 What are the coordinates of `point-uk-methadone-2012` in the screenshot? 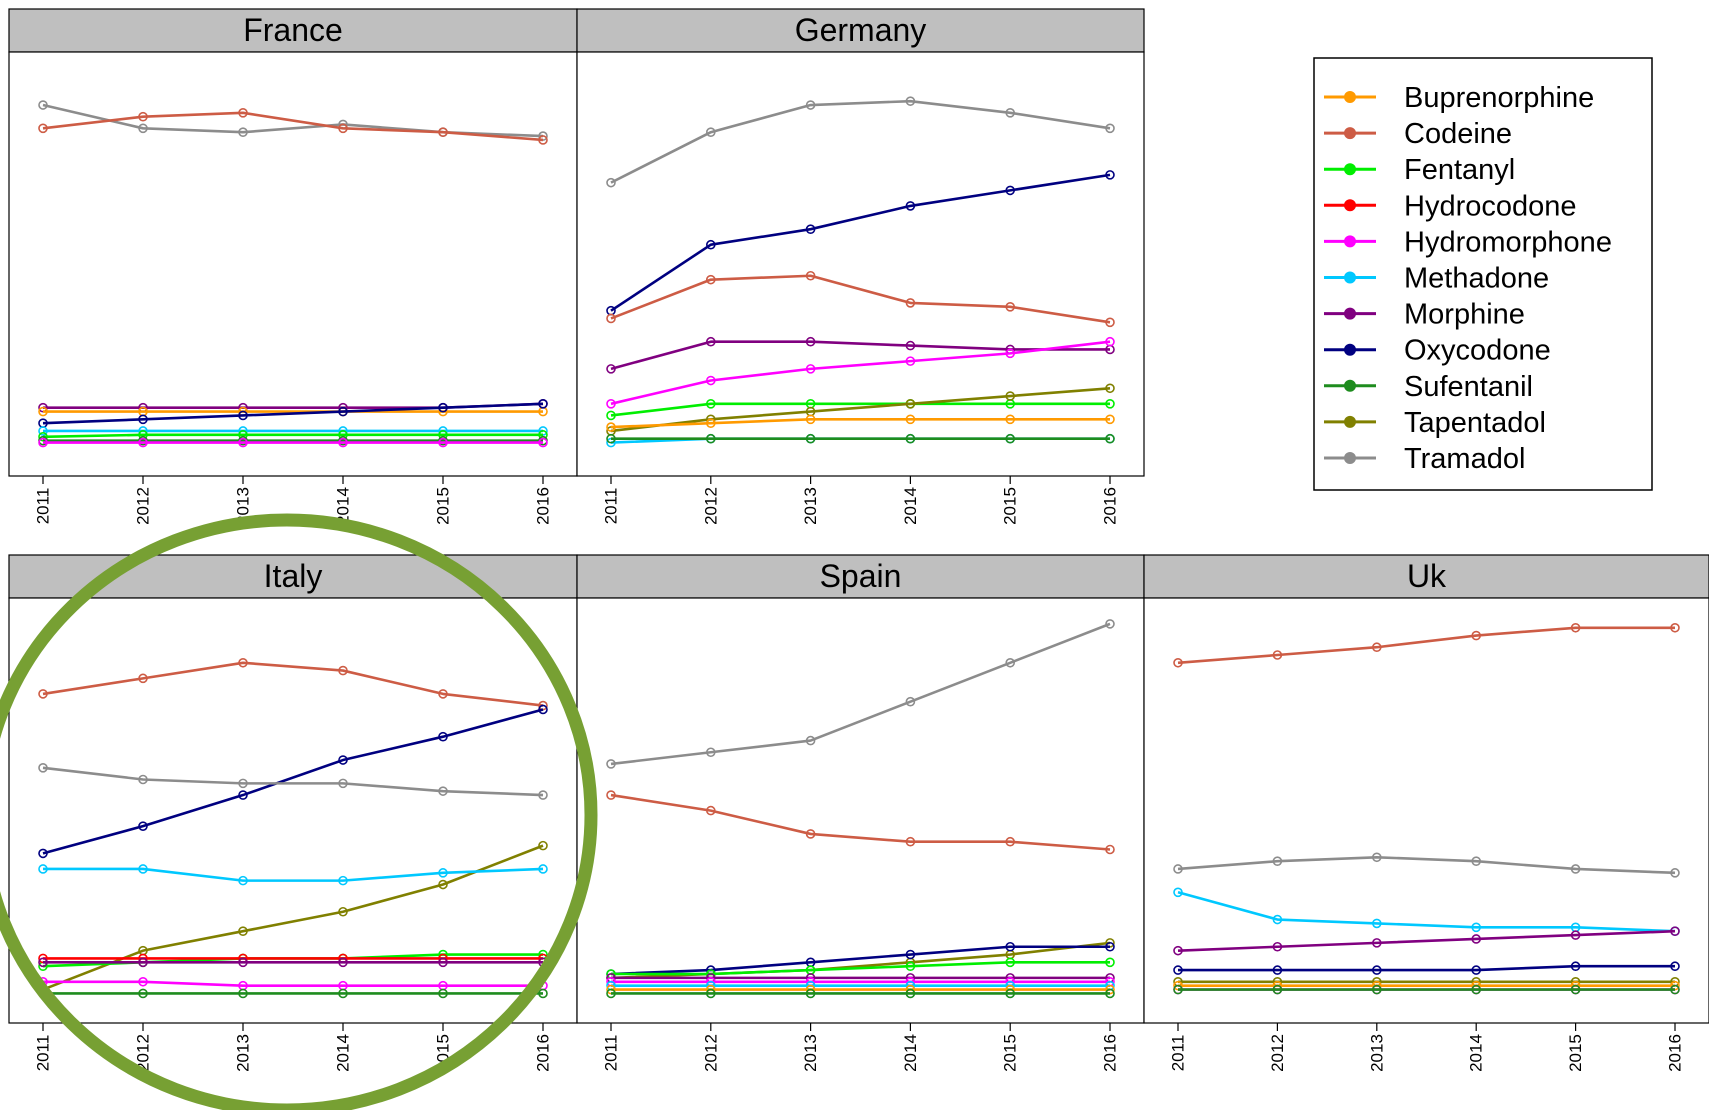 It's located at (1277, 919).